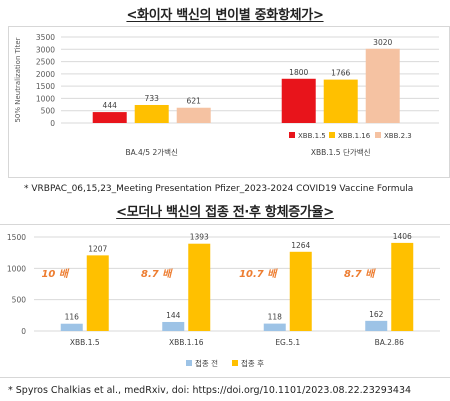 The image size is (450, 401). Describe the element at coordinates (287, 342) in the screenshot. I see `category-label: EG.5.1` at that location.